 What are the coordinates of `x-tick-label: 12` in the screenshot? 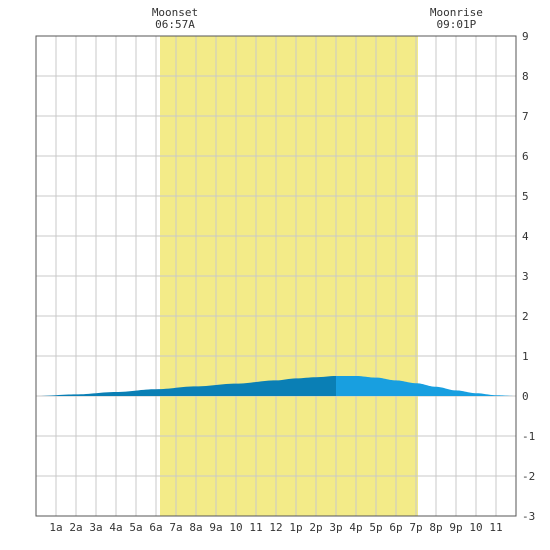 It's located at (275, 527).